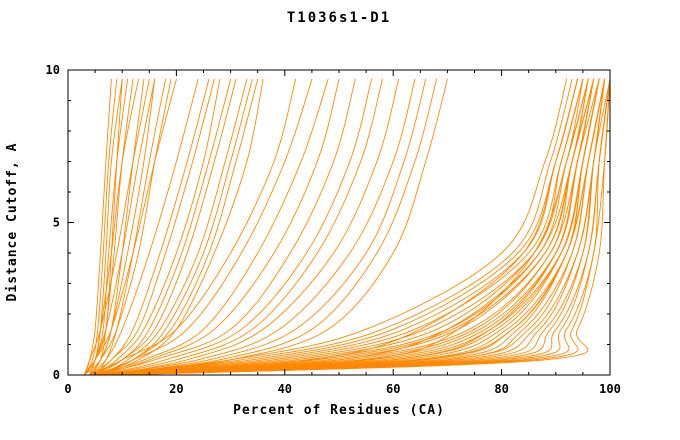  What do you see at coordinates (56, 223) in the screenshot?
I see `y-tick-label: 5` at bounding box center [56, 223].